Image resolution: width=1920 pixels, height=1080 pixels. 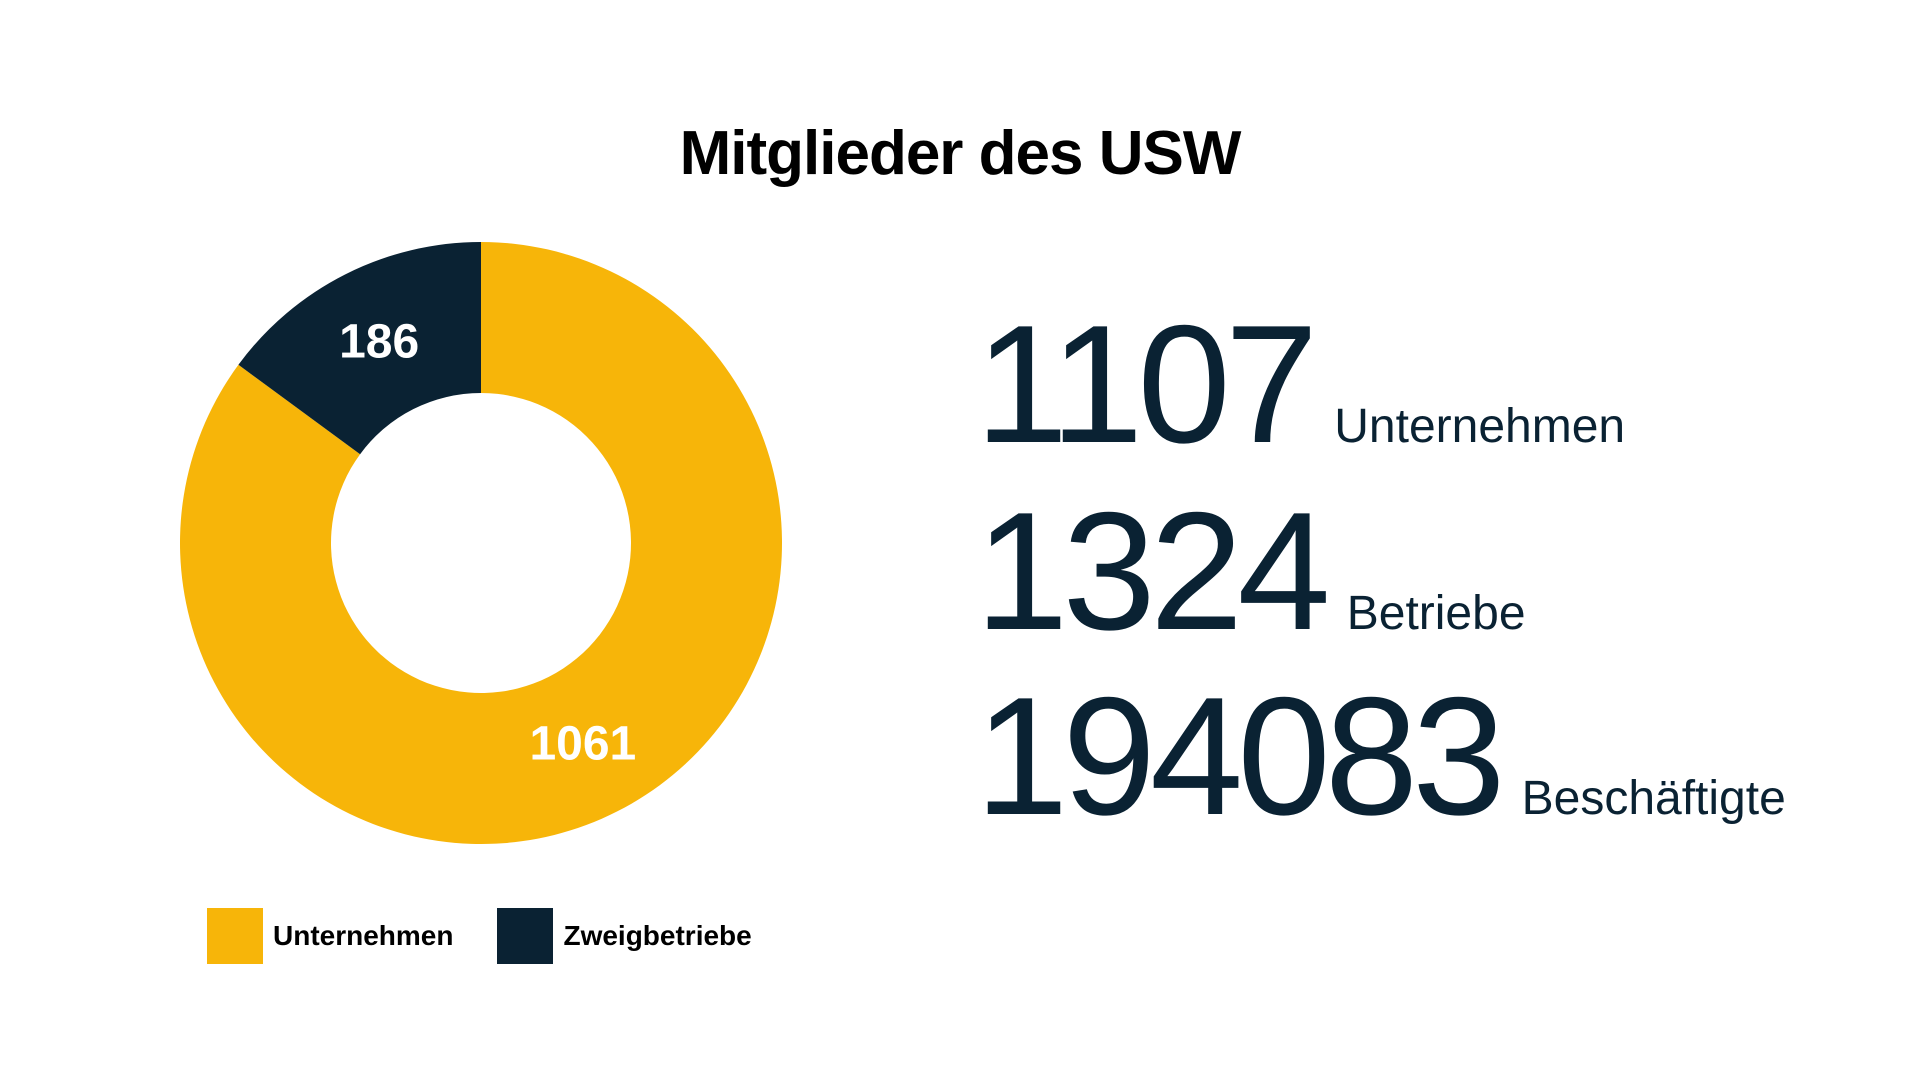 What do you see at coordinates (1240, 756) in the screenshot?
I see `stat-value: 194083` at bounding box center [1240, 756].